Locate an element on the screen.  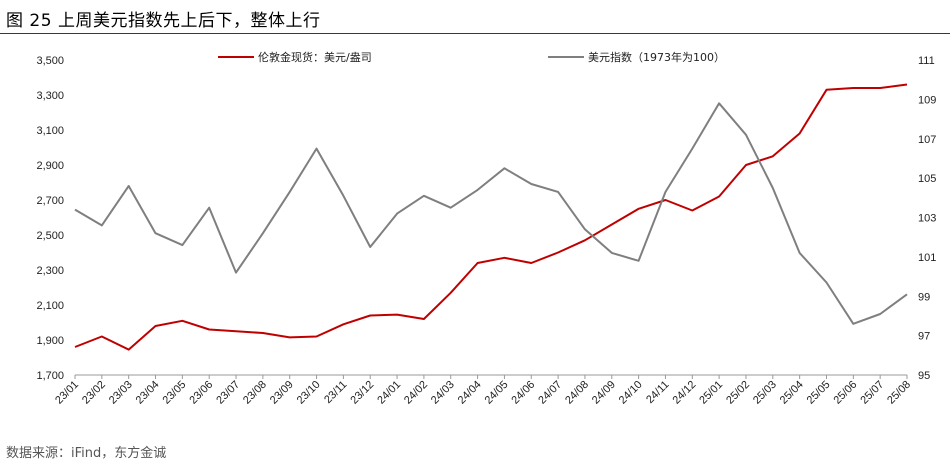
x-tick-label: 24/06 is located at coordinates (523, 393).